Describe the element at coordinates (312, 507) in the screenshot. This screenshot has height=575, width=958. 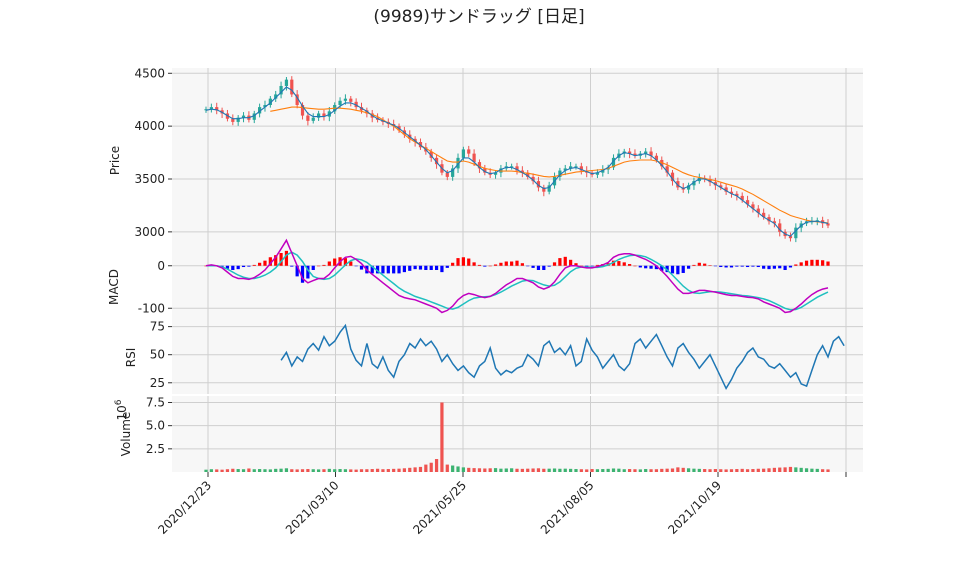
I see `x-tick-label: 2021/03/10` at that location.